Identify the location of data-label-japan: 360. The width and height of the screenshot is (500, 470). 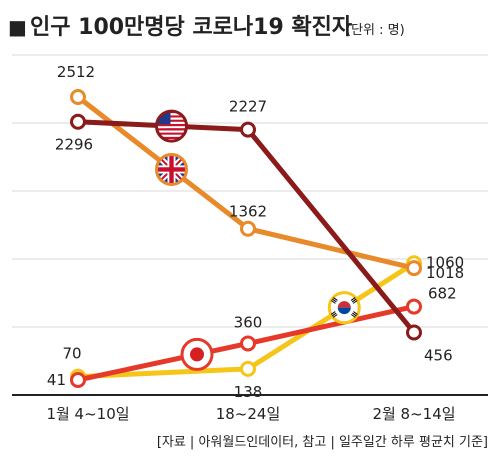
(248, 322).